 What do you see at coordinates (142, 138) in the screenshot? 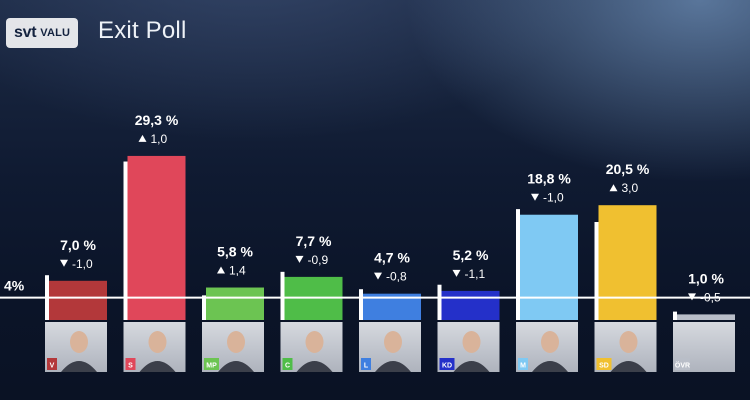
I see `change-up-icon-s` at bounding box center [142, 138].